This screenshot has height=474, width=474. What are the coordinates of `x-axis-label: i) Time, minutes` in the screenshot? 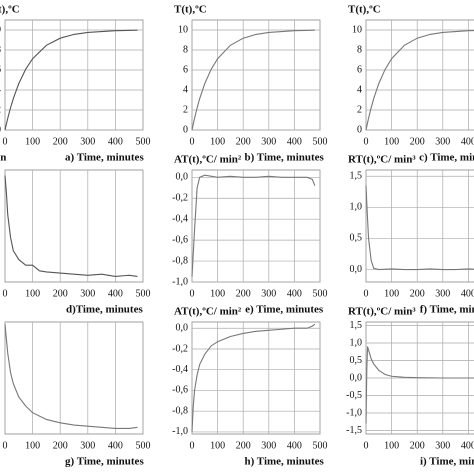 It's located at (447, 462).